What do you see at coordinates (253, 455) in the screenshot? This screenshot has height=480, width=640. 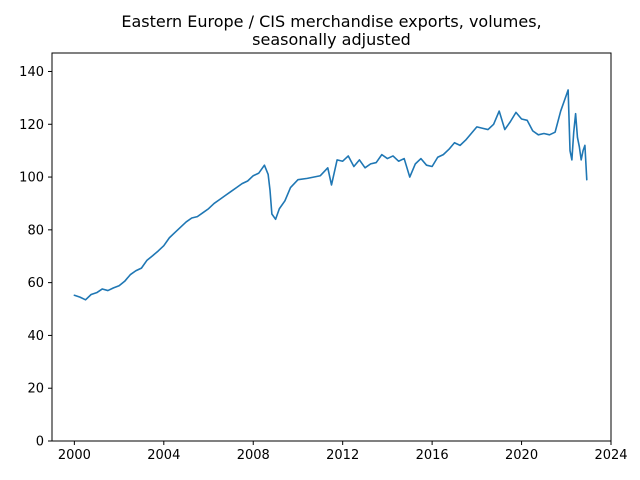 I see `x-tick-label: 2008` at bounding box center [253, 455].